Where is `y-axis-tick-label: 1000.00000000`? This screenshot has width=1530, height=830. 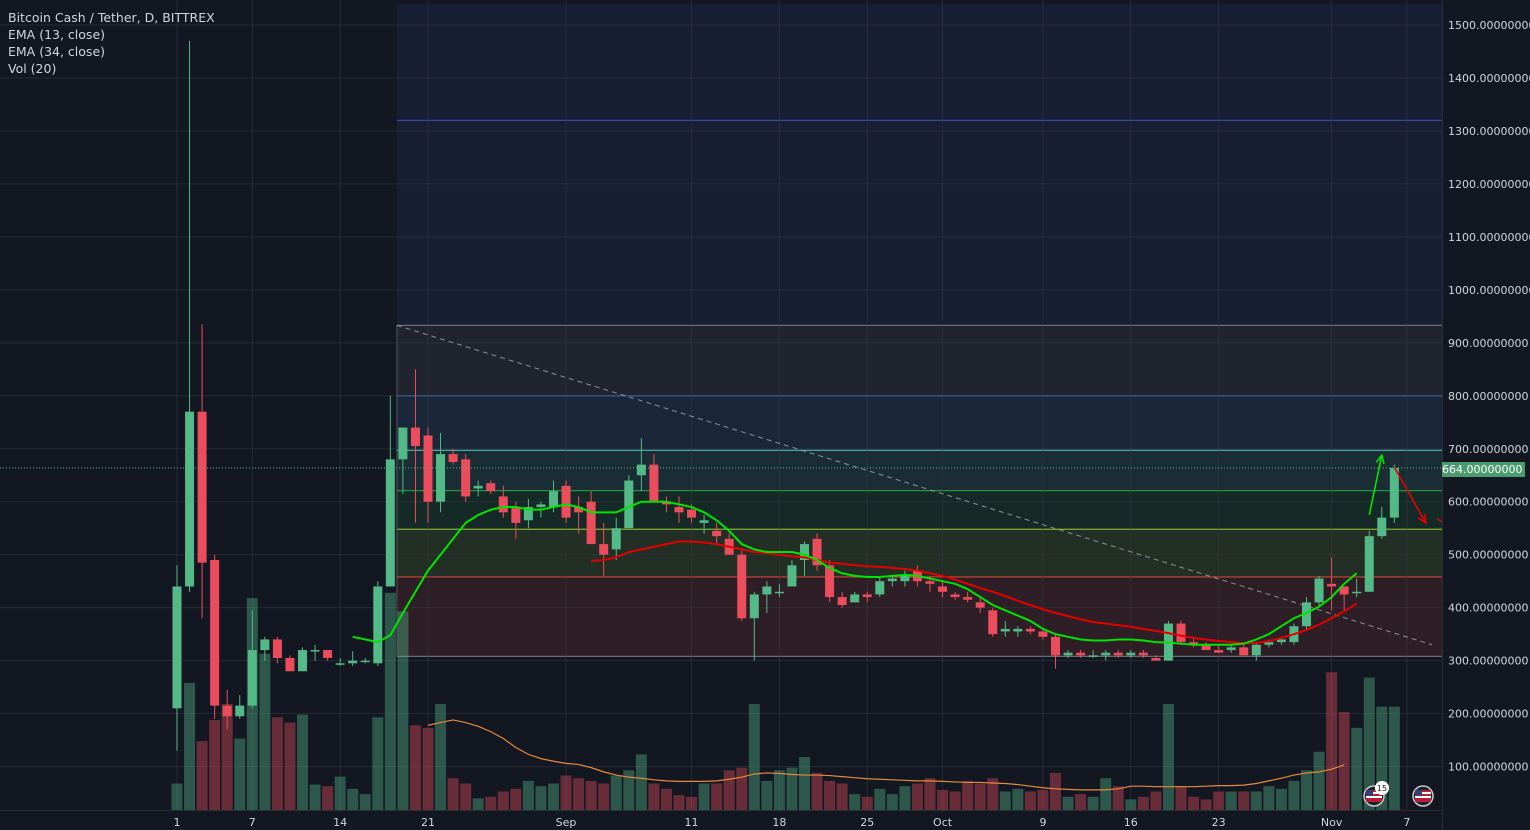 y-axis-tick-label: 1000.00000000 is located at coordinates (1489, 290).